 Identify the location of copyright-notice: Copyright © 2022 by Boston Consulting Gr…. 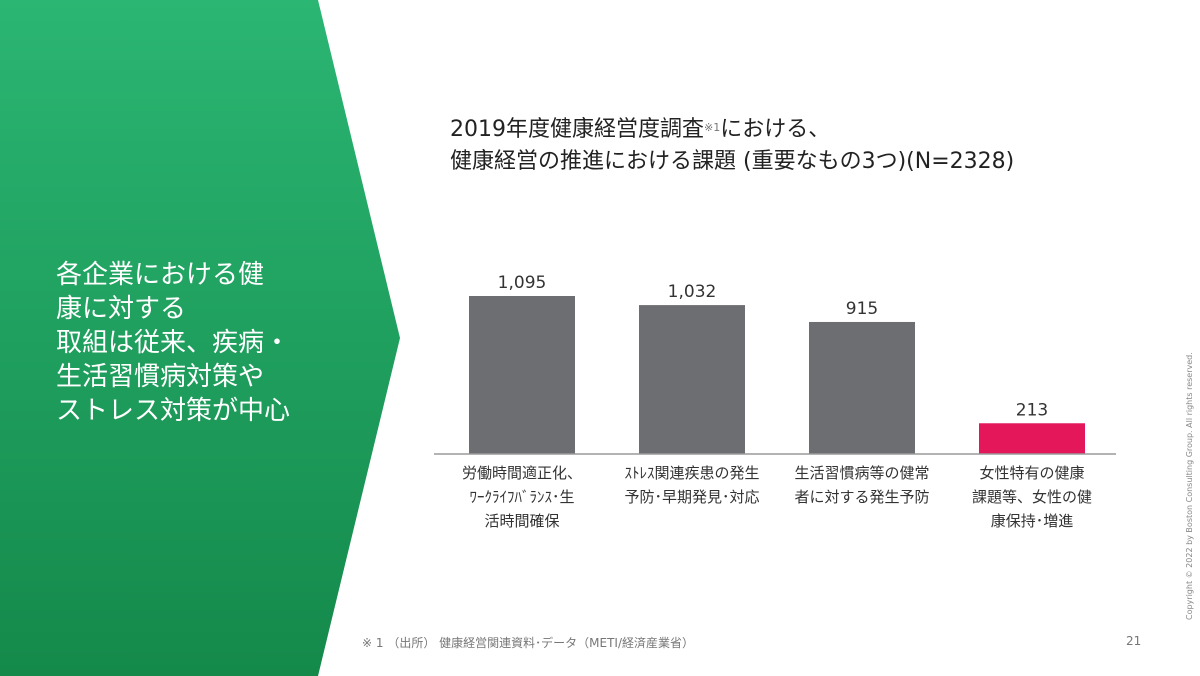
(1189, 486).